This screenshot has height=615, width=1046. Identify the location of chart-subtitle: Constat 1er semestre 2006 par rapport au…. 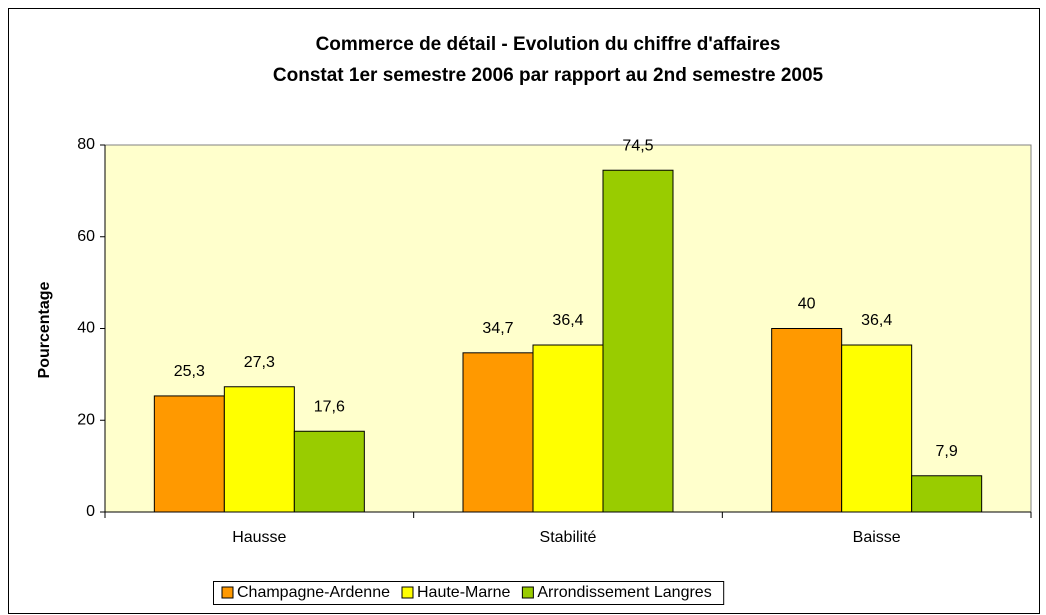
(548, 75).